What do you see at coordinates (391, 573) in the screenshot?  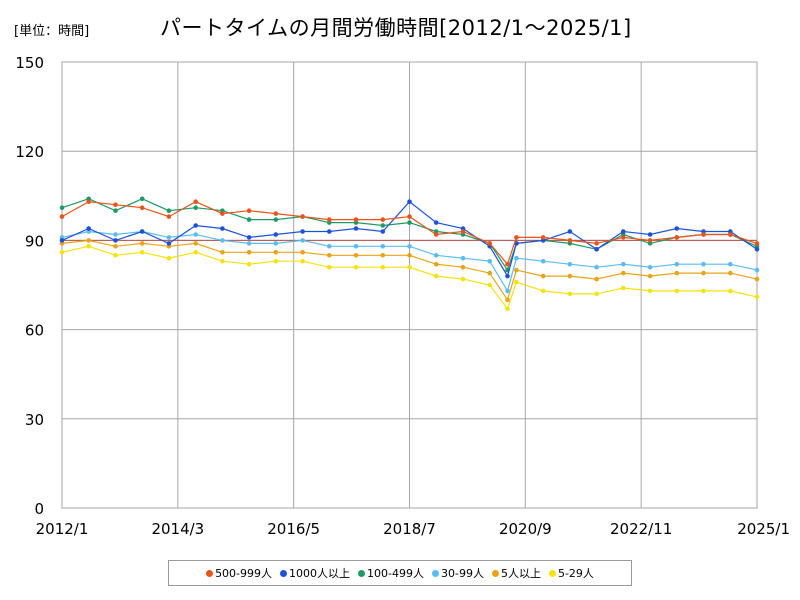 I see `legend-item: 100-499人` at bounding box center [391, 573].